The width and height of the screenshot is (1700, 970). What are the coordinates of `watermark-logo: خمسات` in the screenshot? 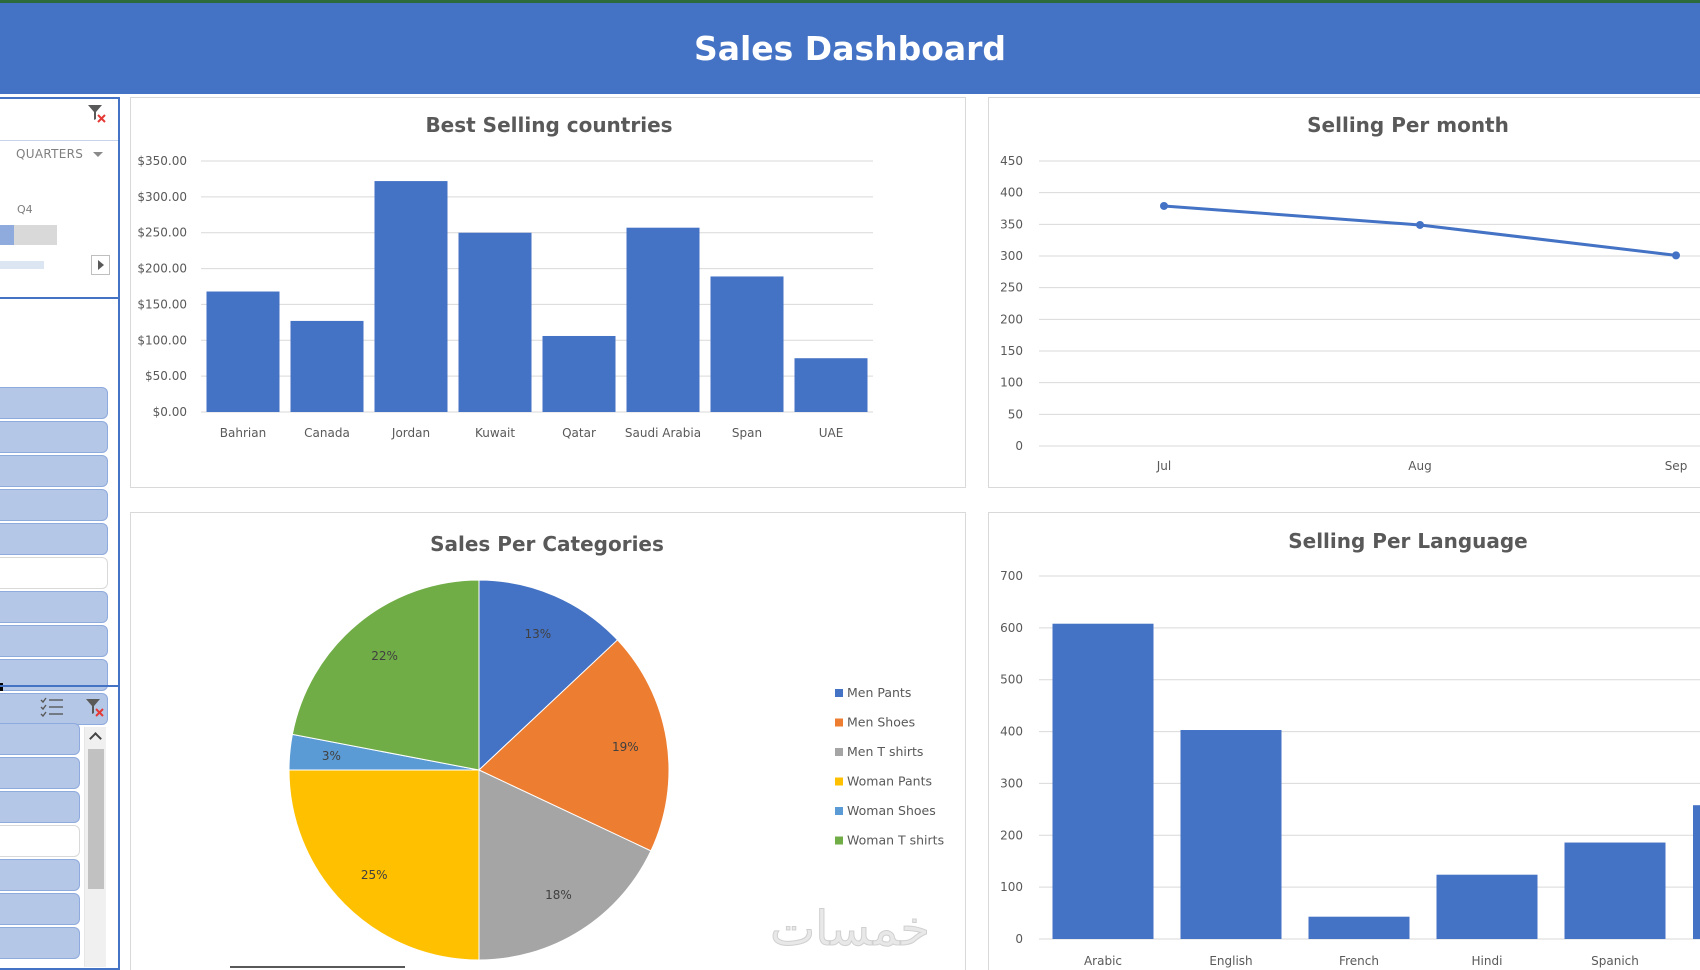 It's located at (849, 929).